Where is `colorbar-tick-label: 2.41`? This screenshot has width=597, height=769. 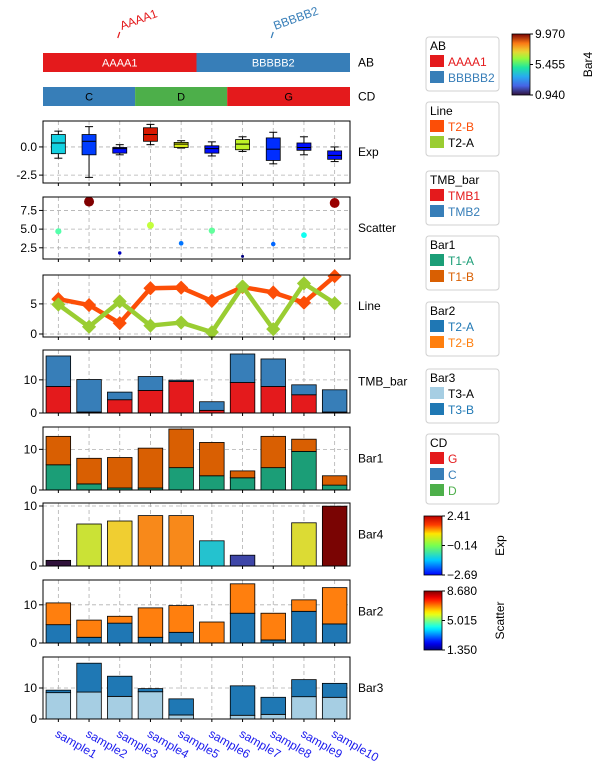 colorbar-tick-label: 2.41 is located at coordinates (459, 516).